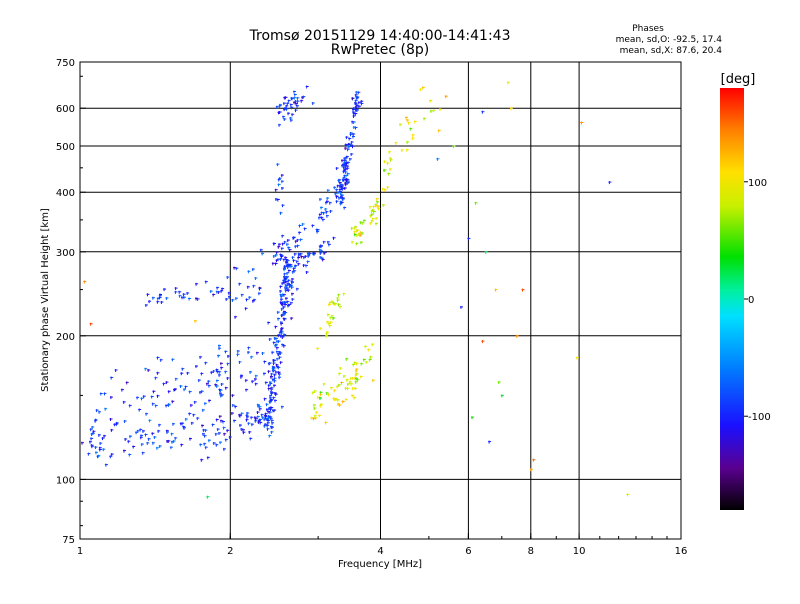 This screenshot has height=604, width=800. I want to click on colorbar-label: [deg], so click(738, 79).